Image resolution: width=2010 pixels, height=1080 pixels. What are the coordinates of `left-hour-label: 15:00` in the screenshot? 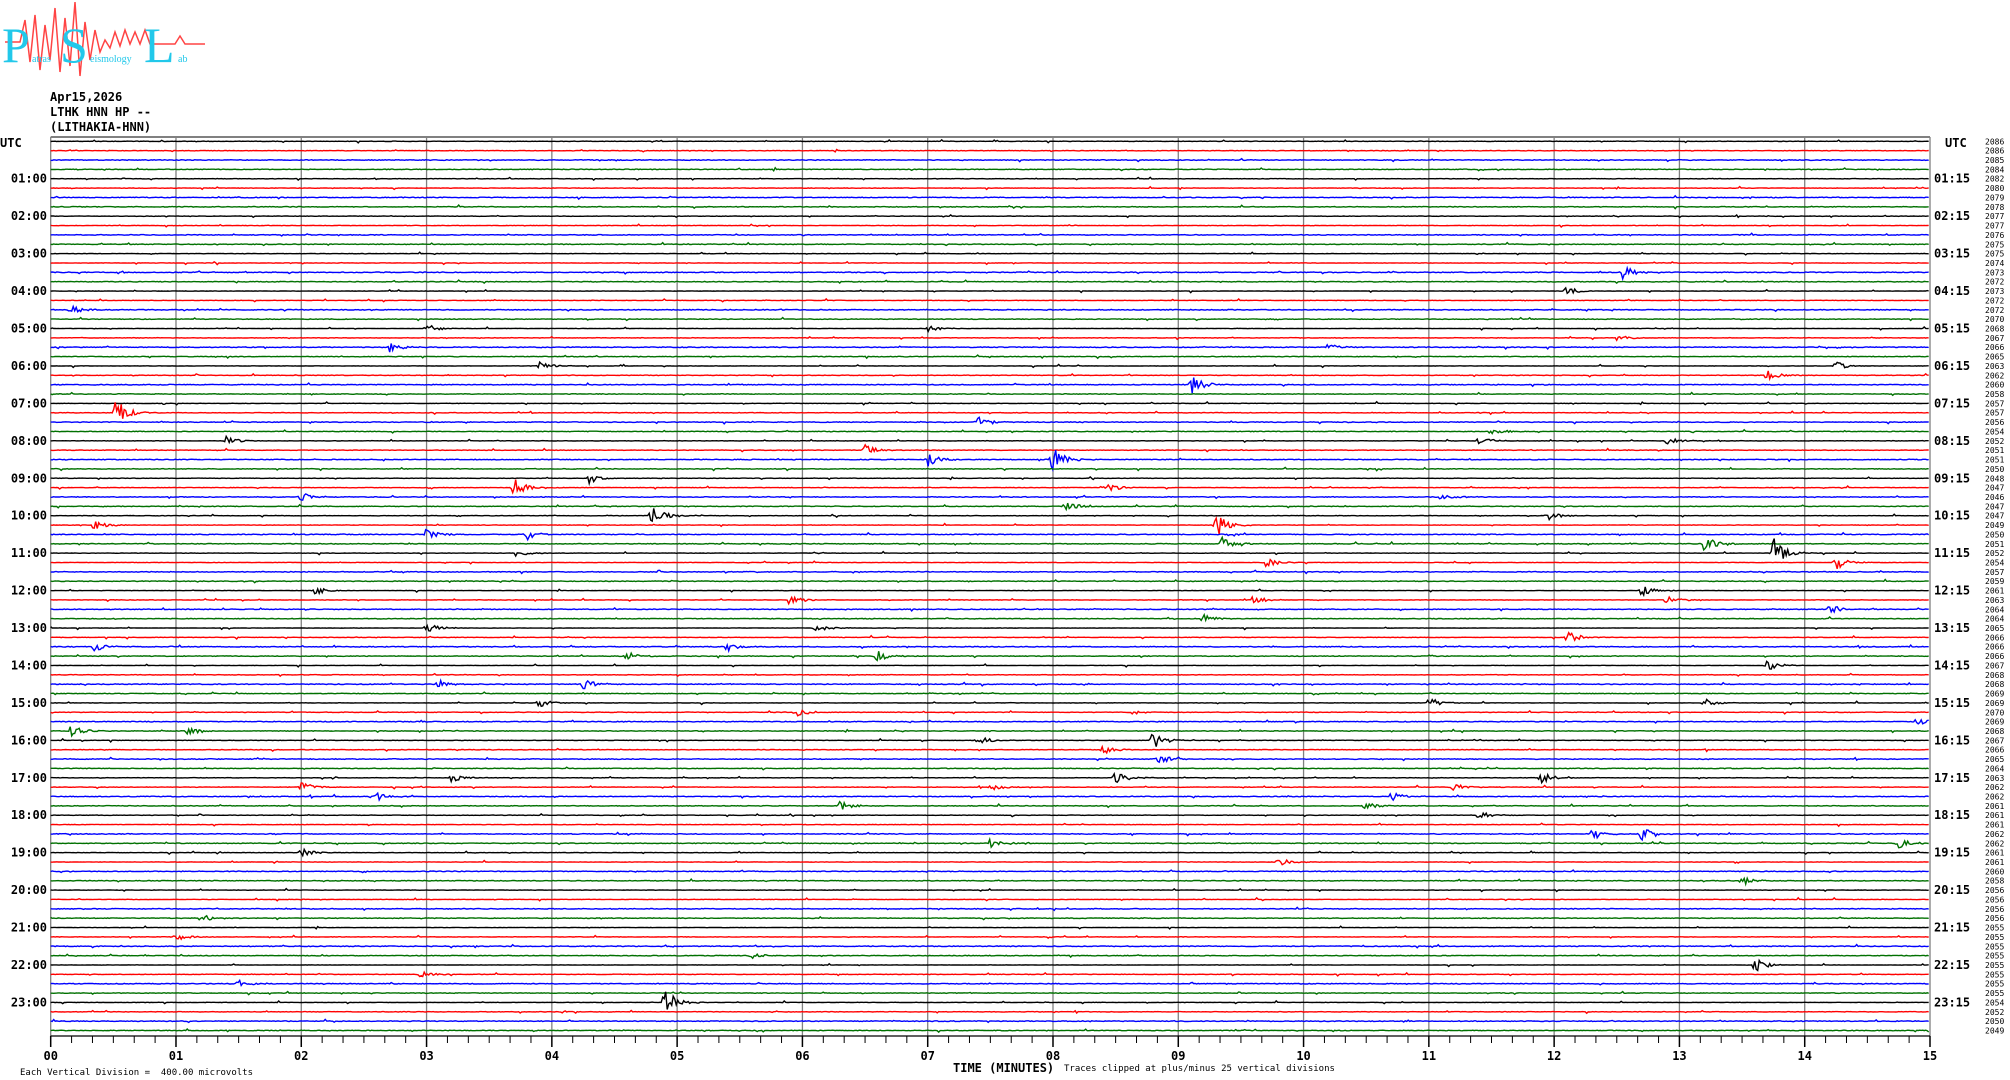 It's located at (29, 703).